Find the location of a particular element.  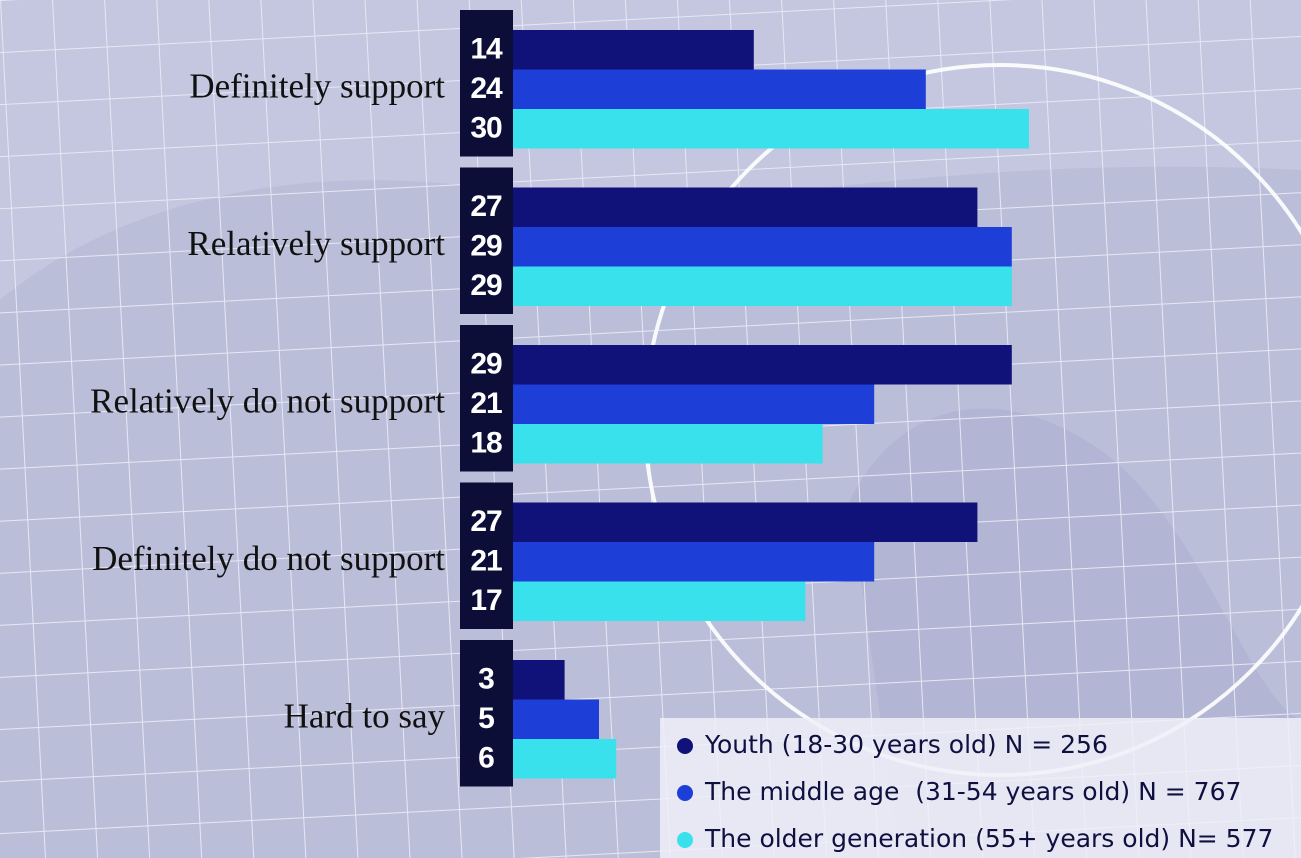

value-label: 30 is located at coordinates (486, 128).